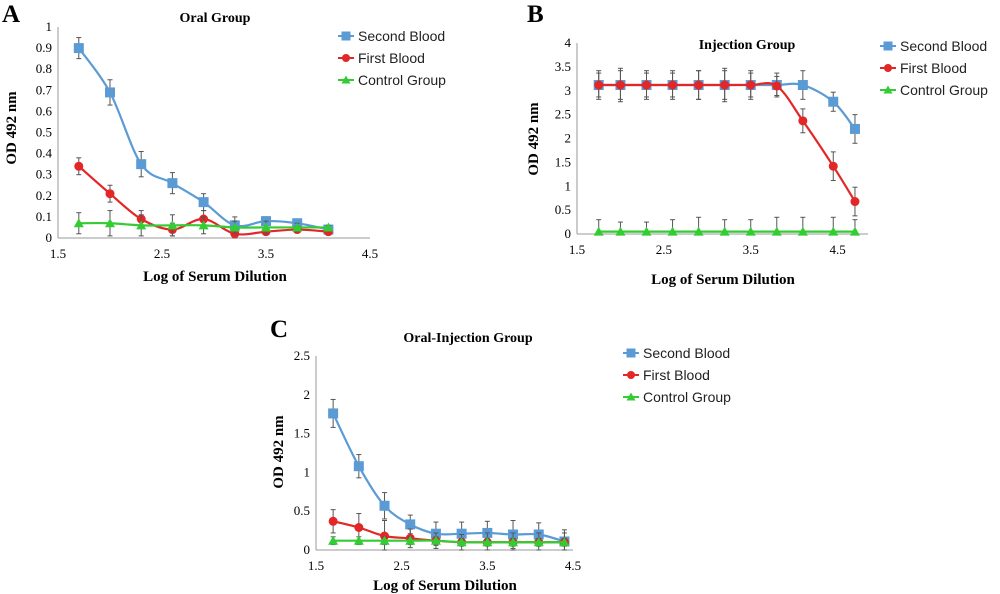 The height and width of the screenshot is (594, 1000). What do you see at coordinates (279, 452) in the screenshot?
I see `y-axis-title-c: OD 492 nm` at bounding box center [279, 452].